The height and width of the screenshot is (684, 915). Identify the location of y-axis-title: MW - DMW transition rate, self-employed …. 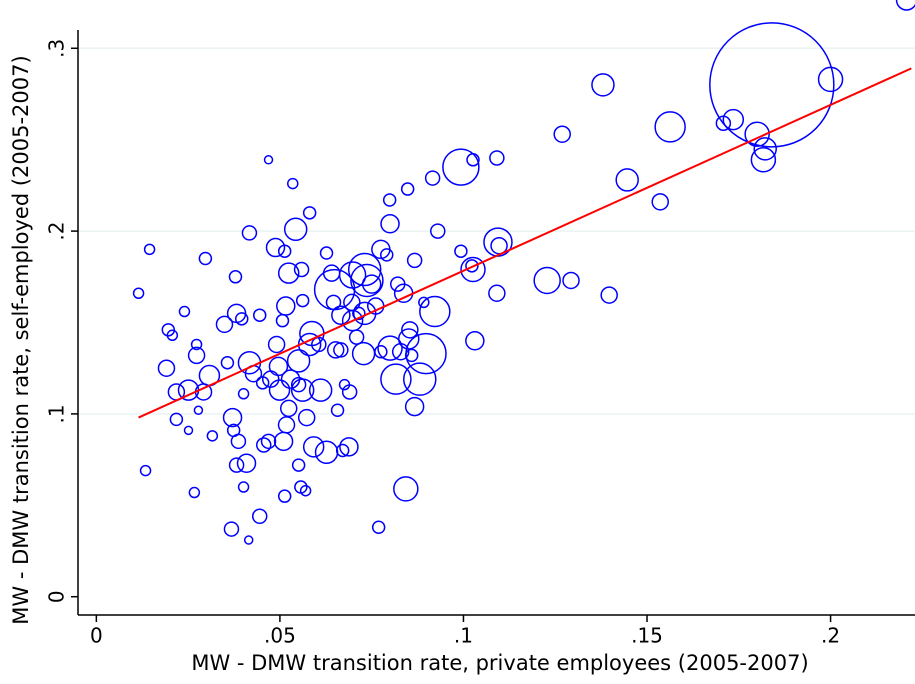
(21, 339).